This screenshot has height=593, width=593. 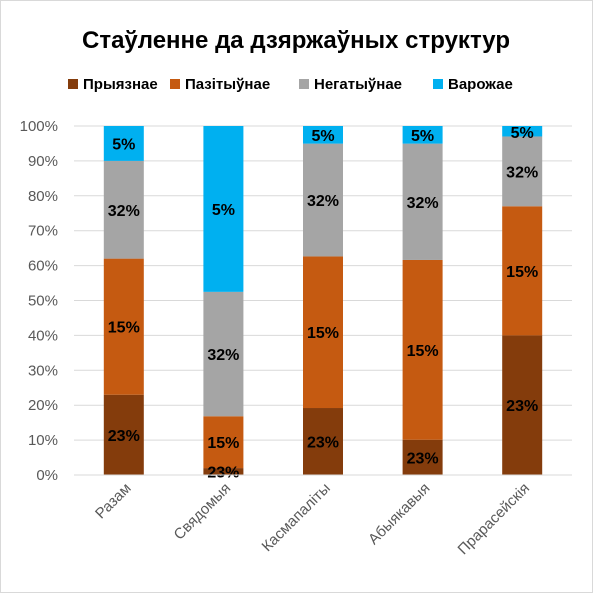 What do you see at coordinates (47, 475) in the screenshot?
I see `y-tick-label: 0%` at bounding box center [47, 475].